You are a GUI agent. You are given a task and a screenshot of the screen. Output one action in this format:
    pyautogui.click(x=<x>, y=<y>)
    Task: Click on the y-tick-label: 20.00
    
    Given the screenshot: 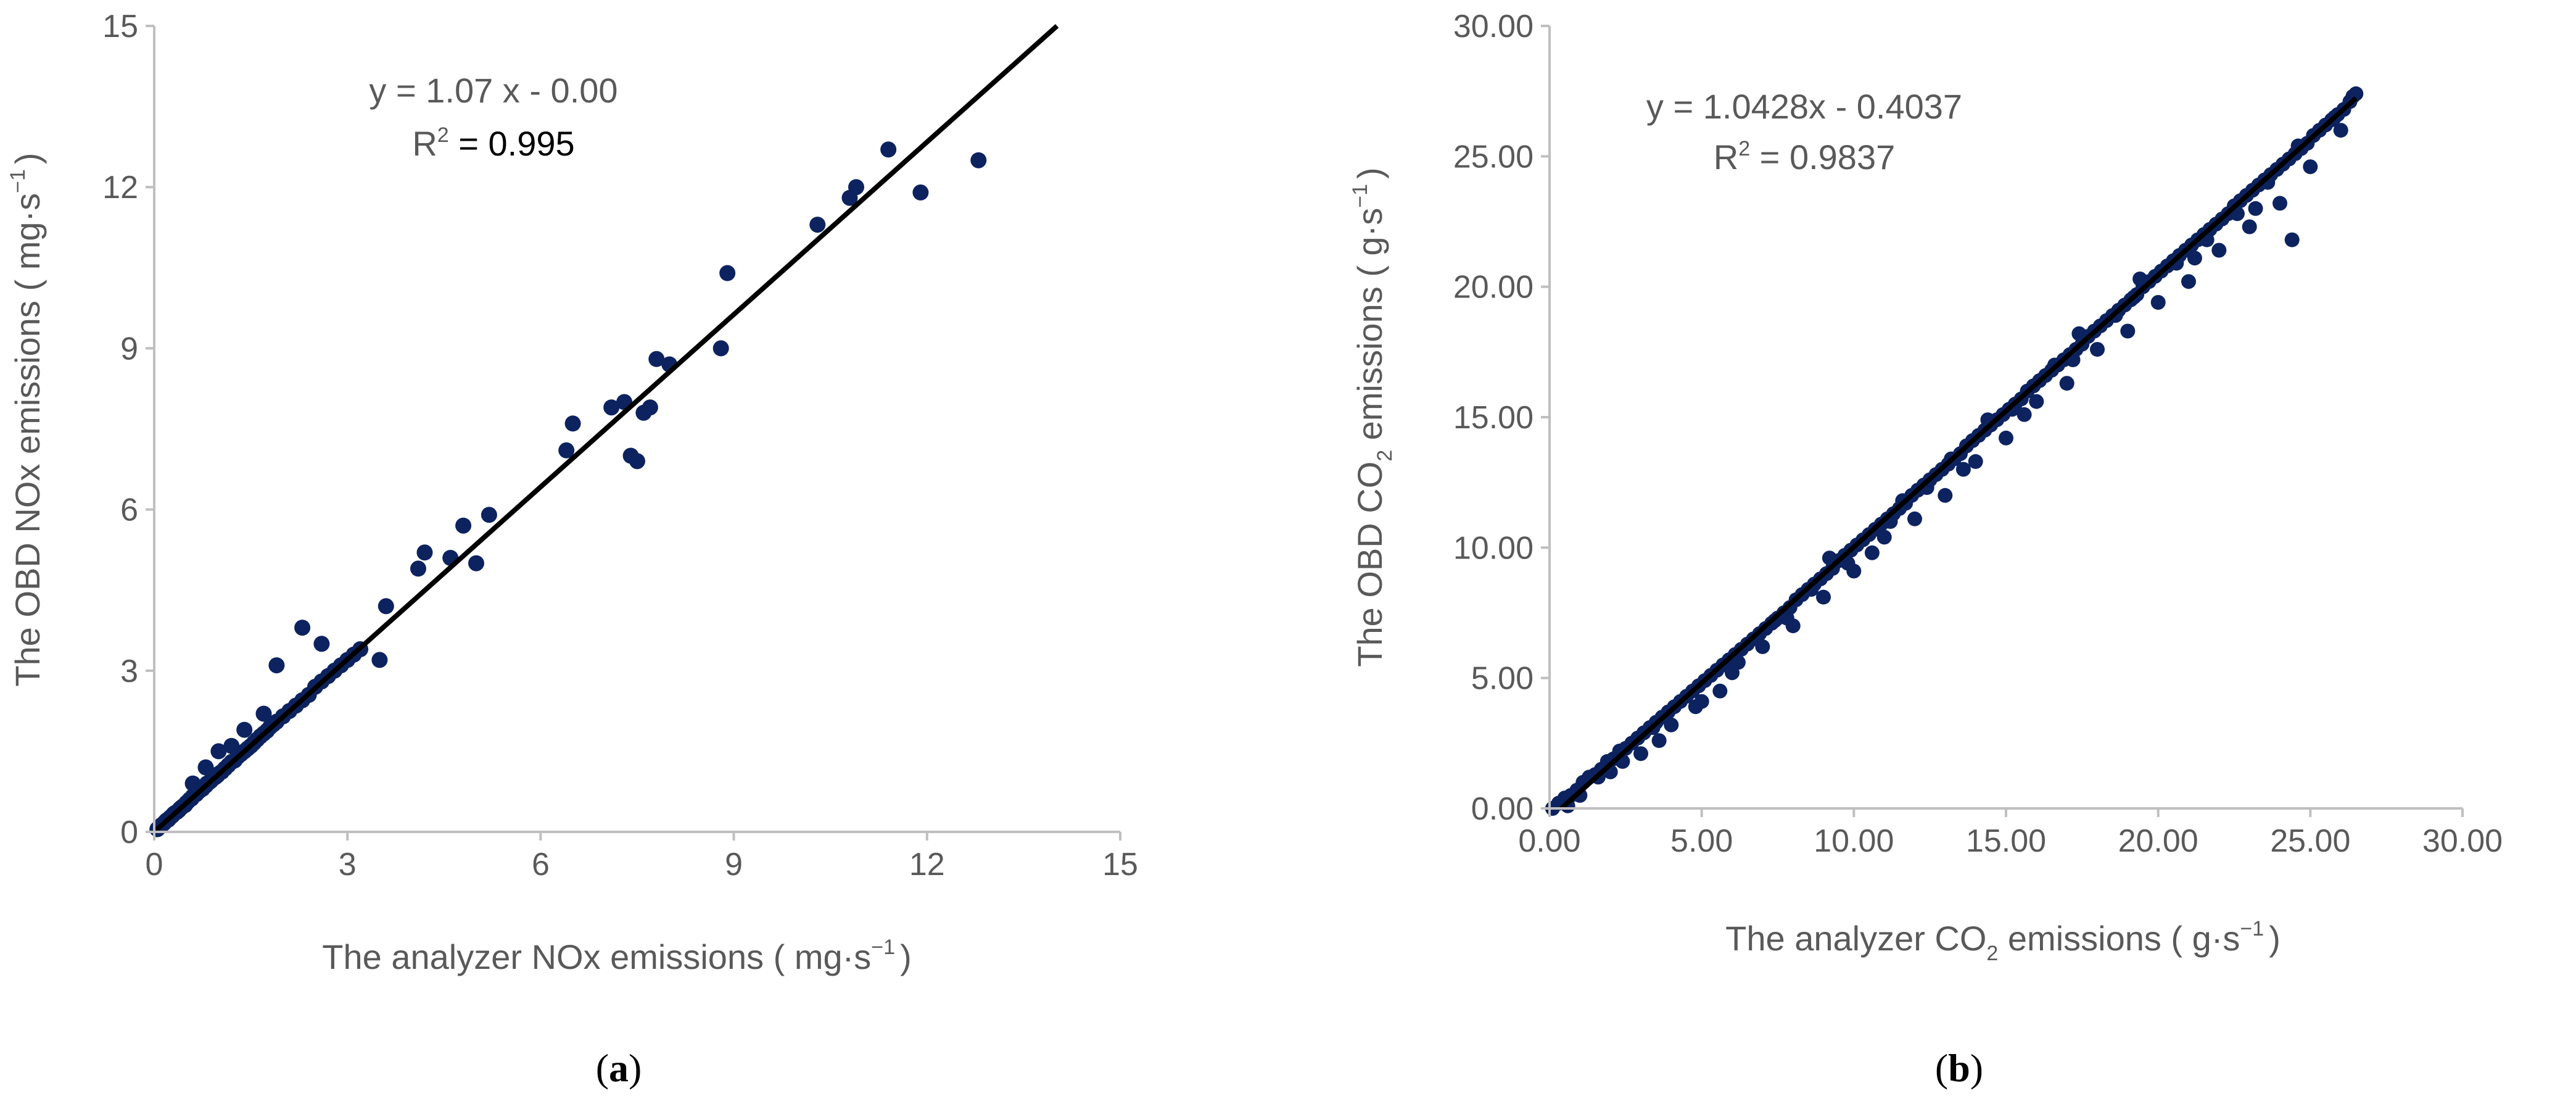 What is the action you would take?
    pyautogui.click(x=1493, y=287)
    